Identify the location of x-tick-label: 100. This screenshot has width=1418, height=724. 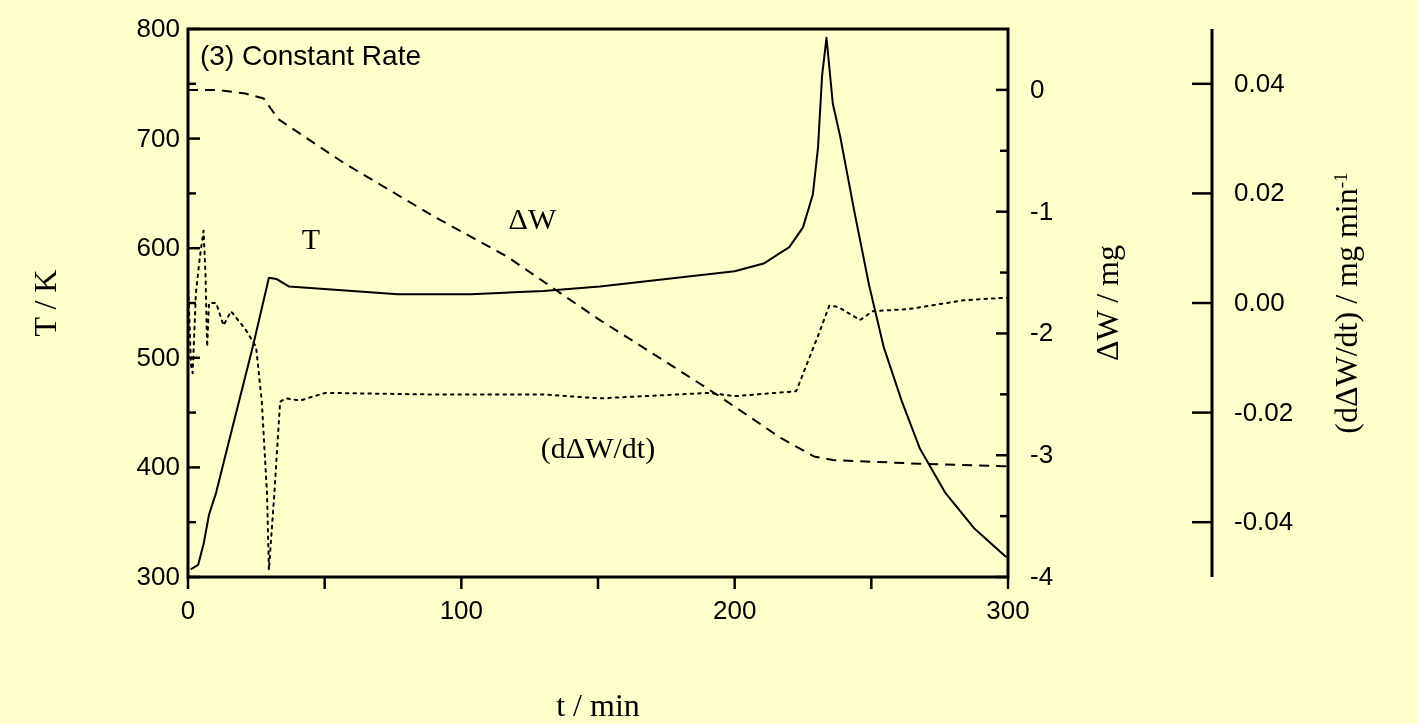
(461, 610).